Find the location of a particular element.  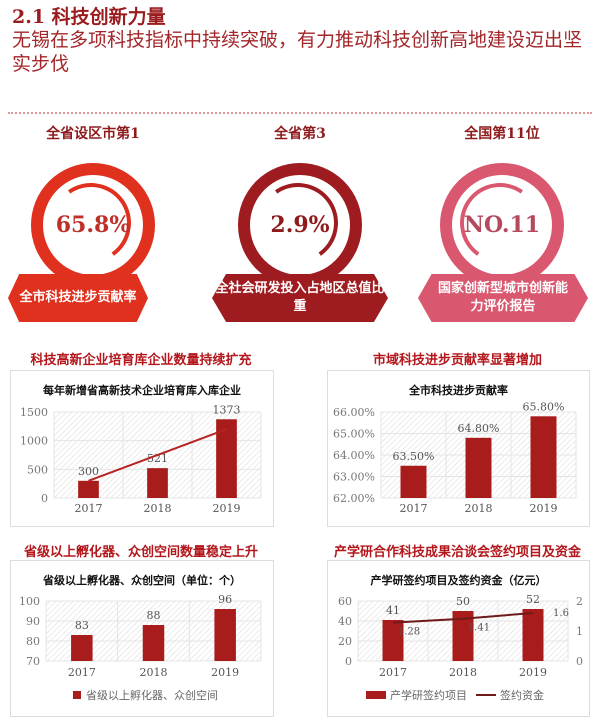

data-label: 50 is located at coordinates (463, 601).